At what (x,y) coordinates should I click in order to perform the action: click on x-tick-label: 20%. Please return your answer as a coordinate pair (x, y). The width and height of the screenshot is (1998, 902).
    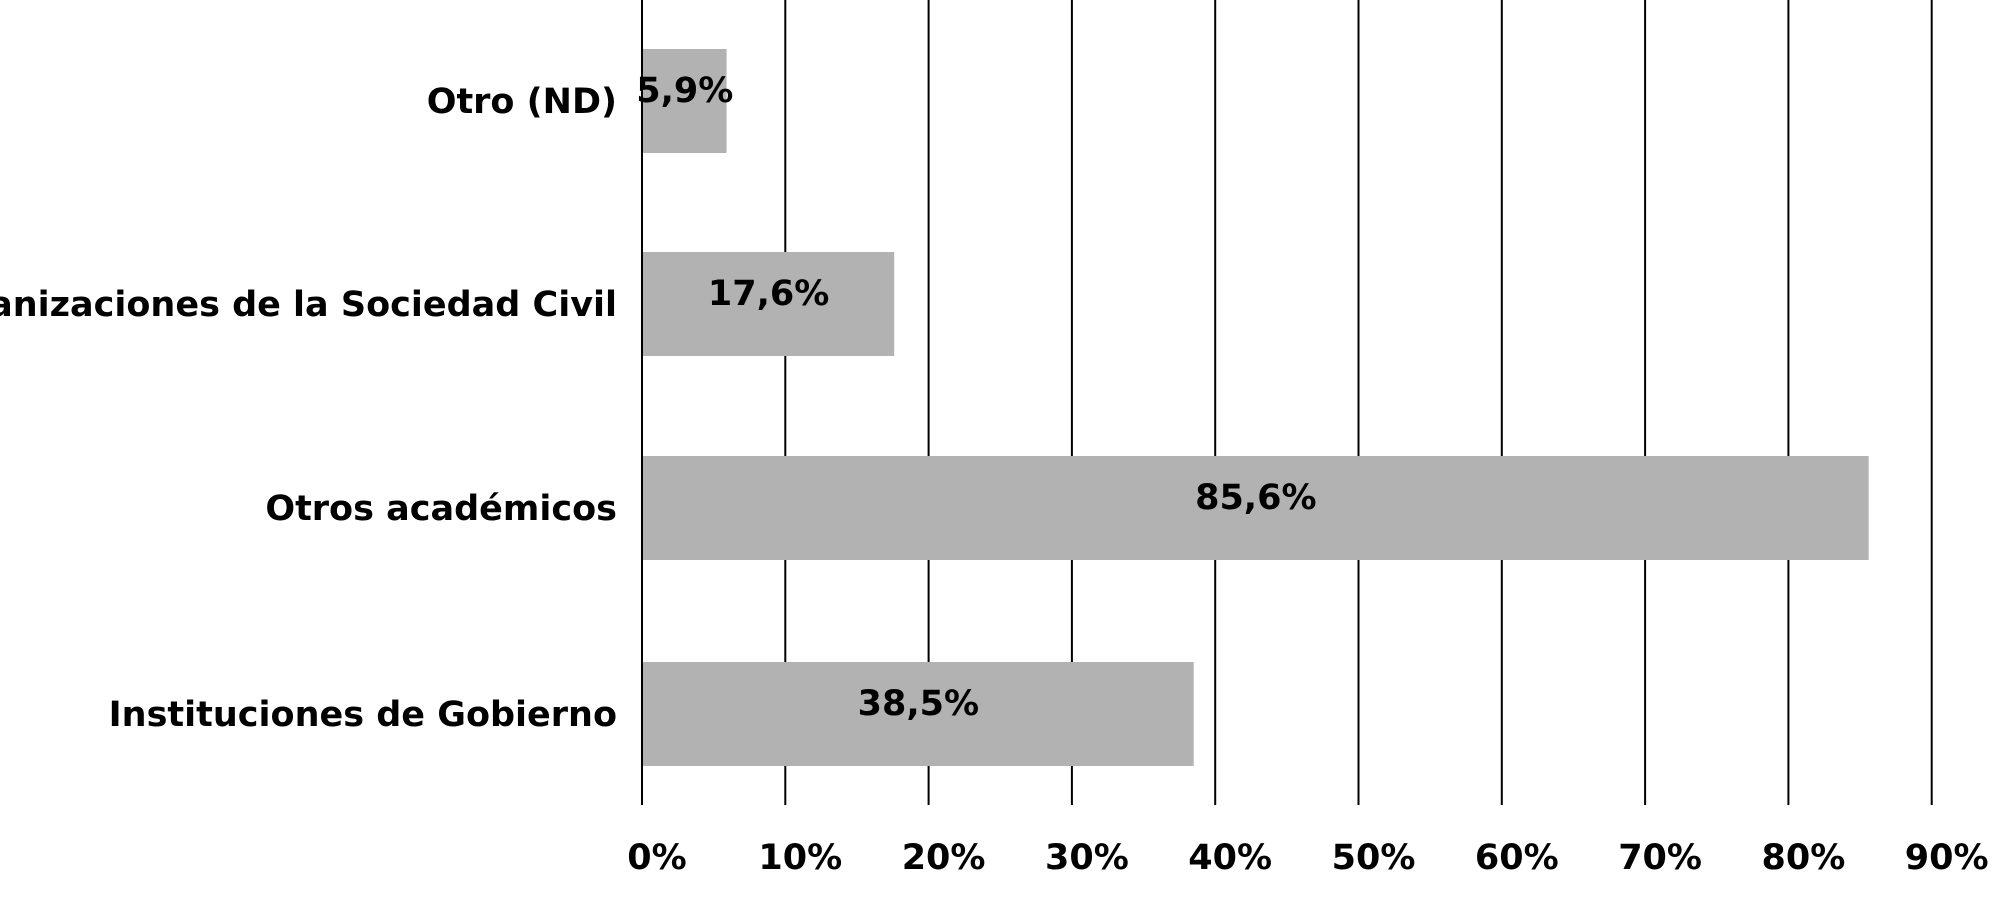
    Looking at the image, I should click on (944, 858).